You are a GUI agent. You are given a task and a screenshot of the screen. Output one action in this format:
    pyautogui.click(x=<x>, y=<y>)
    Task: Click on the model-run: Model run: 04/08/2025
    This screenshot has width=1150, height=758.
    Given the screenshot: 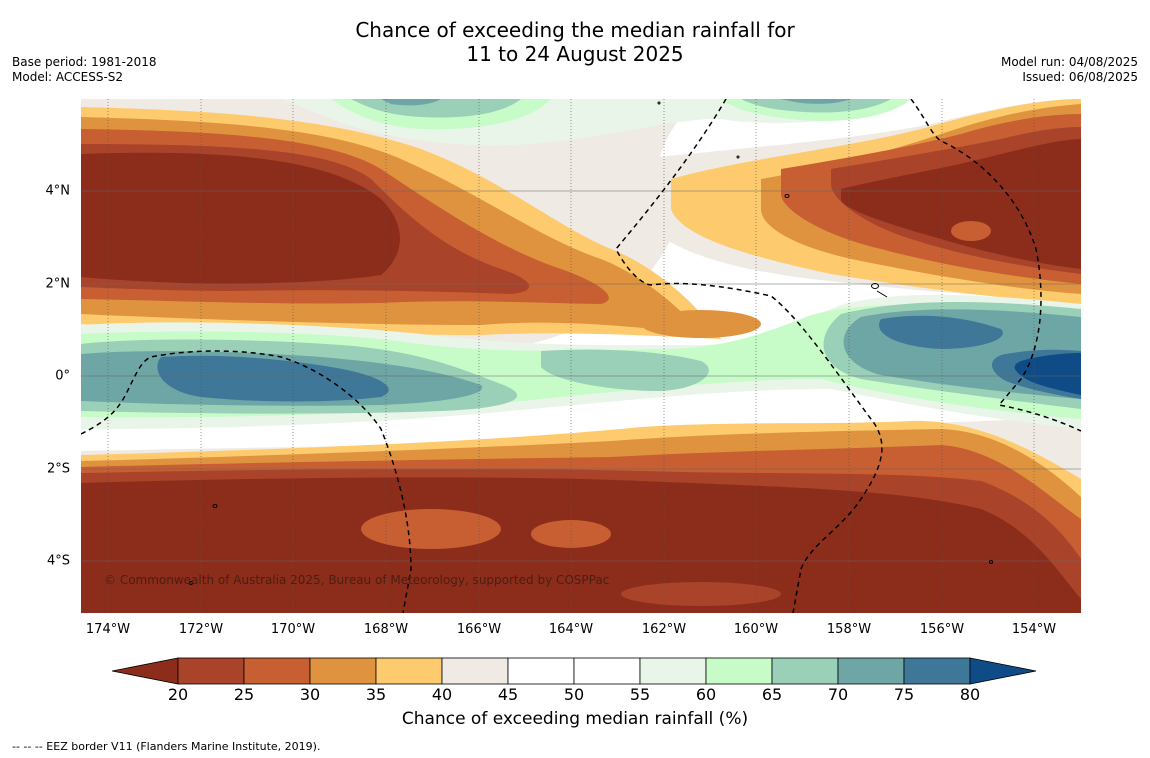 What is the action you would take?
    pyautogui.click(x=1069, y=62)
    